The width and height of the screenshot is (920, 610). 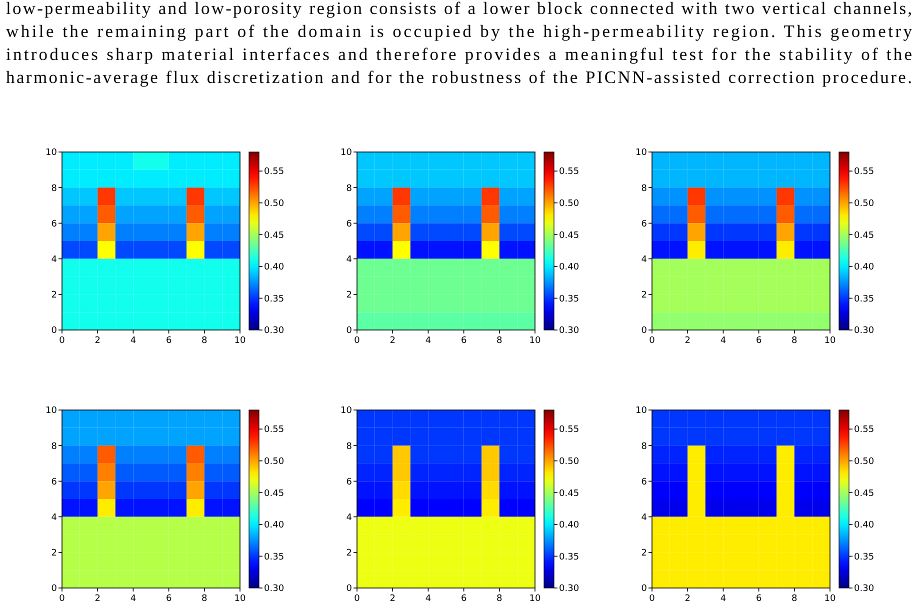 I want to click on text: low-permeability and low-porosity region consists of a lower block connected with two vertical channels,, so click(x=459, y=9).